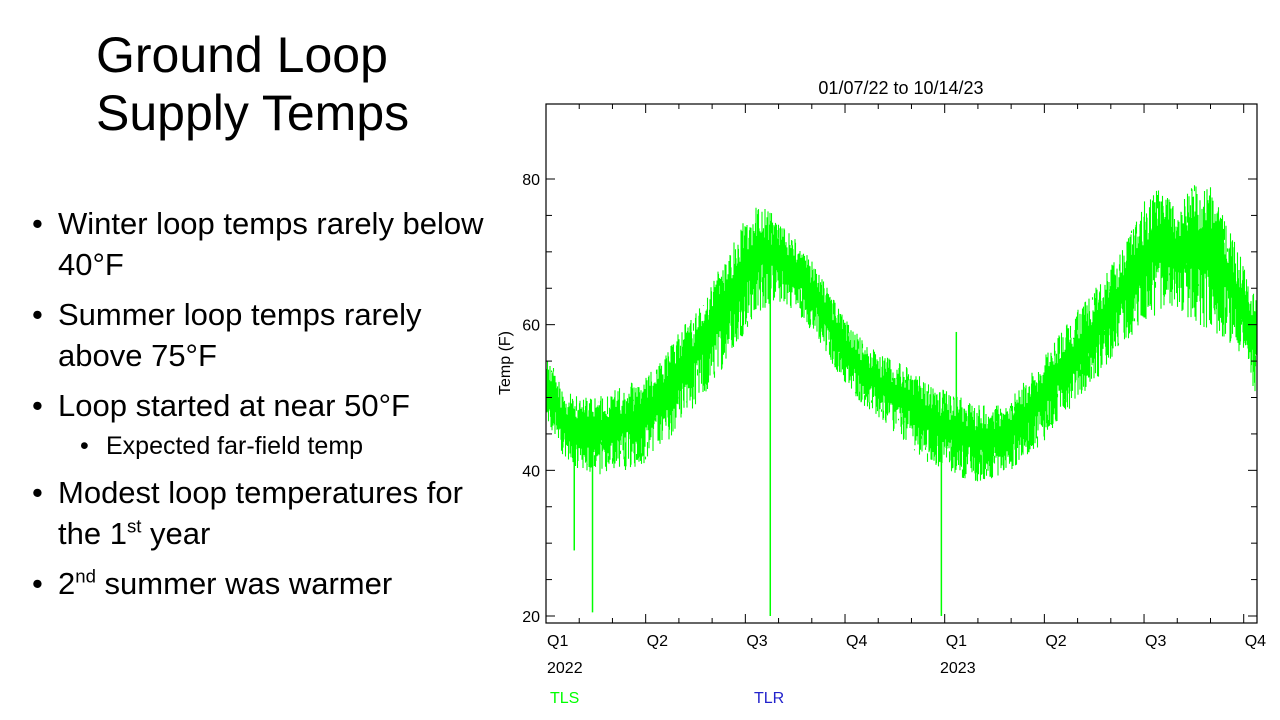 The height and width of the screenshot is (720, 1280). What do you see at coordinates (253, 113) in the screenshot?
I see `title-line-2: Supply Temps` at bounding box center [253, 113].